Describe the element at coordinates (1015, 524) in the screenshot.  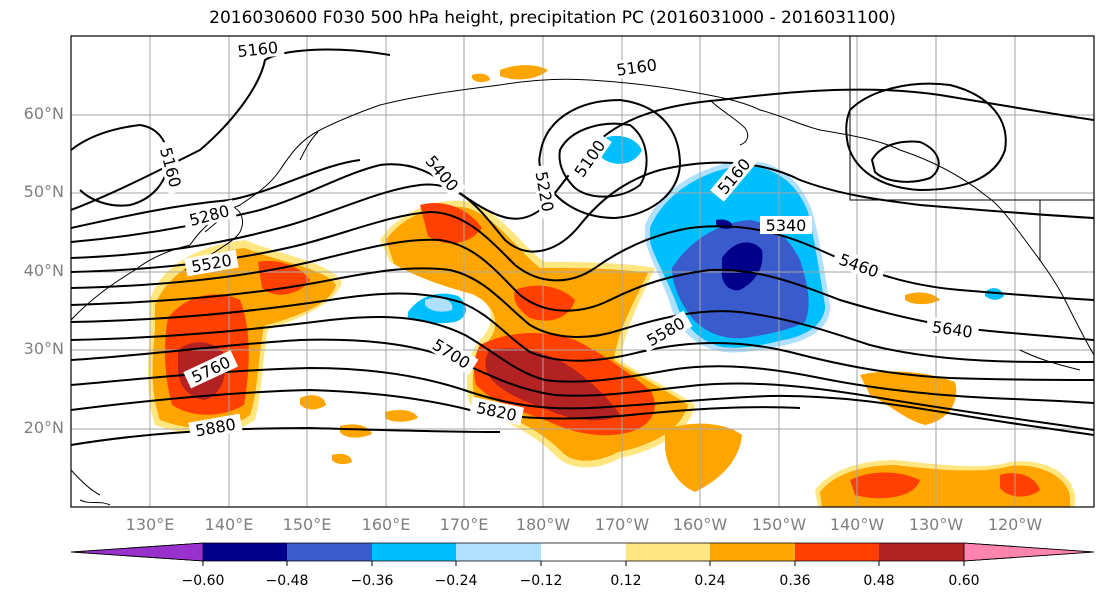
I see `lon-label: 120°W` at that location.